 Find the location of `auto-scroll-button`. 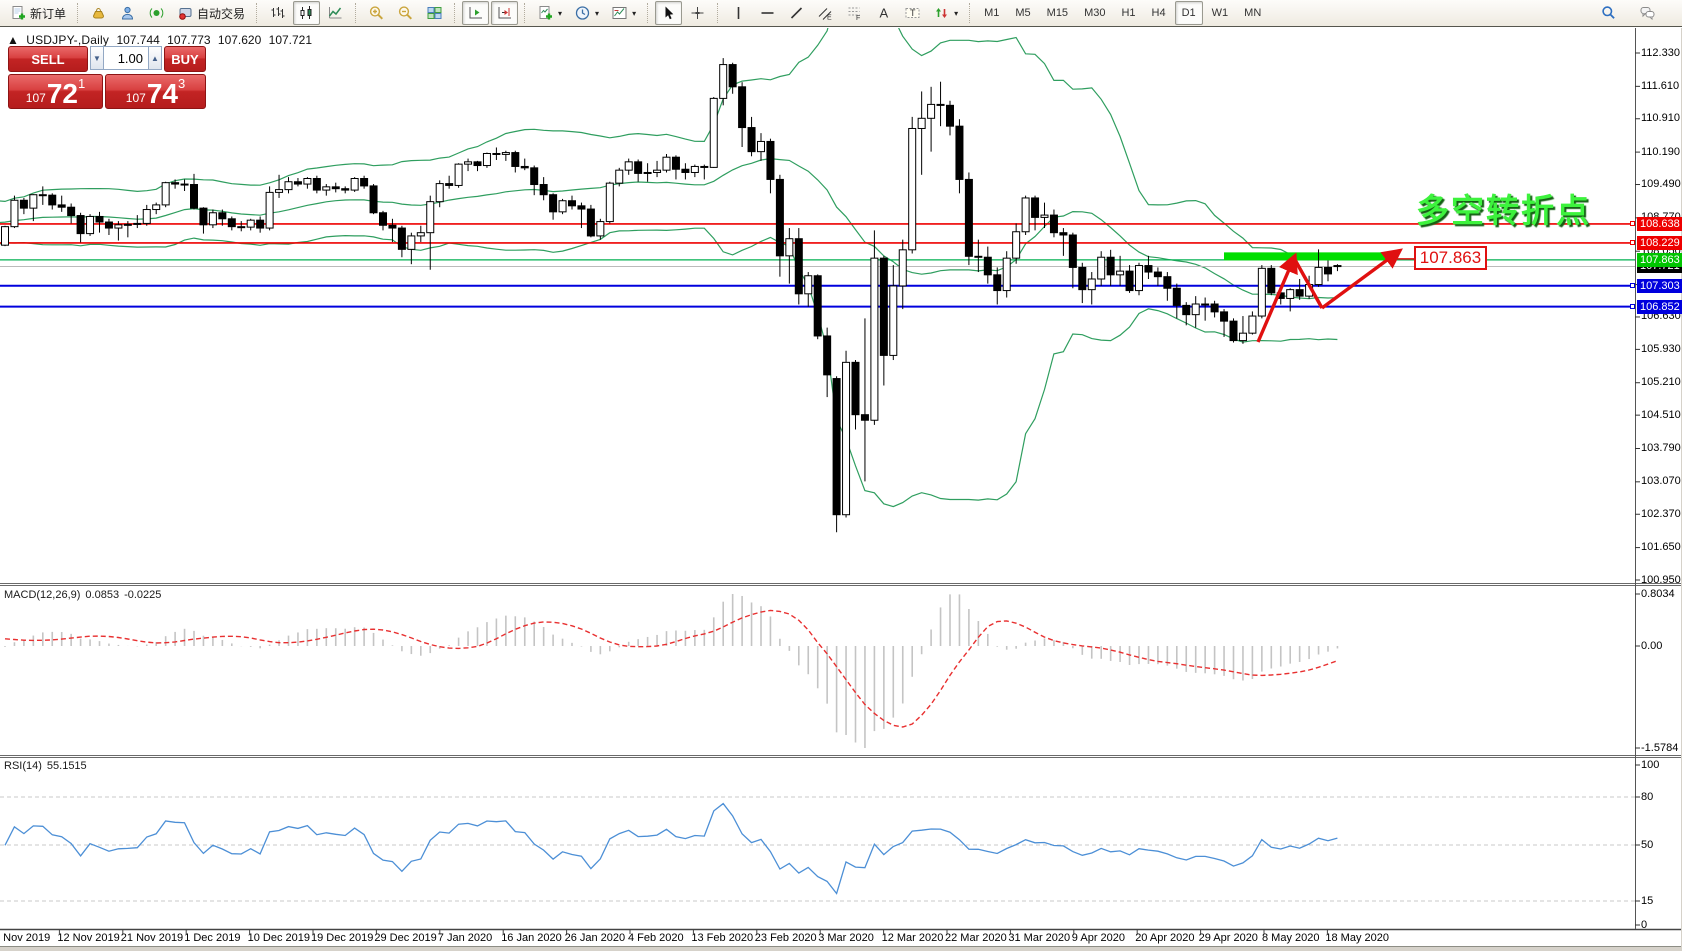

auto-scroll-button is located at coordinates (476, 13).